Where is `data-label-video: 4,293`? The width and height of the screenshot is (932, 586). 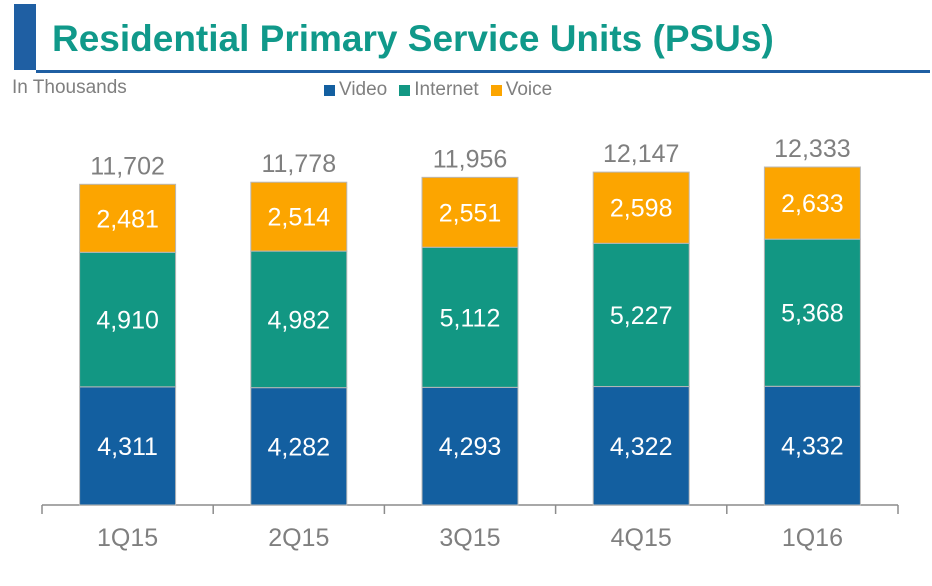
data-label-video: 4,293 is located at coordinates (470, 447).